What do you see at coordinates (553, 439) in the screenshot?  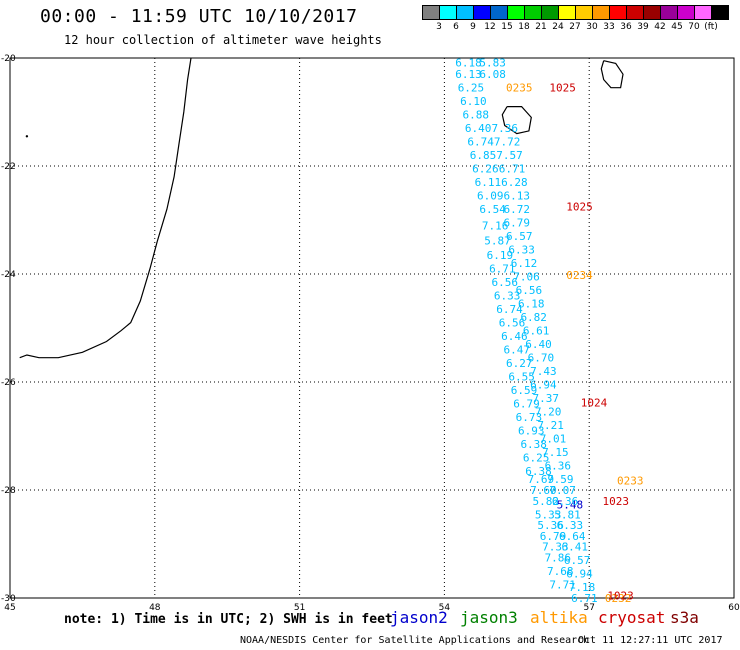 I see `data-point-swh: 7.01` at bounding box center [553, 439].